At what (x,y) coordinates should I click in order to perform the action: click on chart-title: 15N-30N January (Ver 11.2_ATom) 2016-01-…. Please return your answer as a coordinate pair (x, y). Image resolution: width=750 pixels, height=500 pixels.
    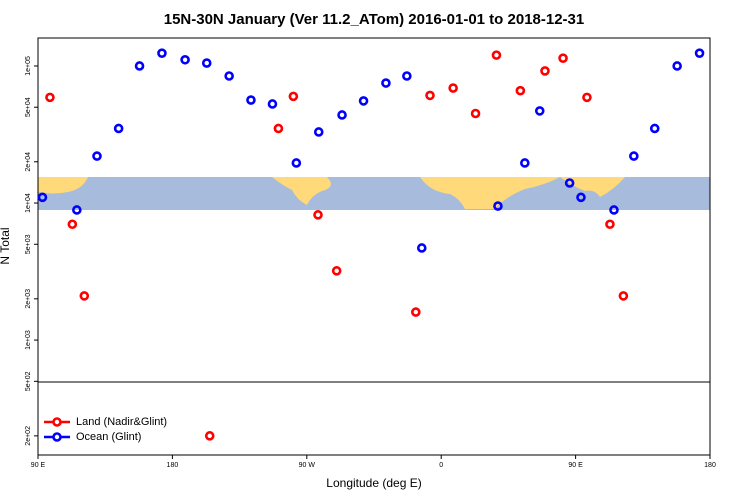
    Looking at the image, I should click on (374, 19).